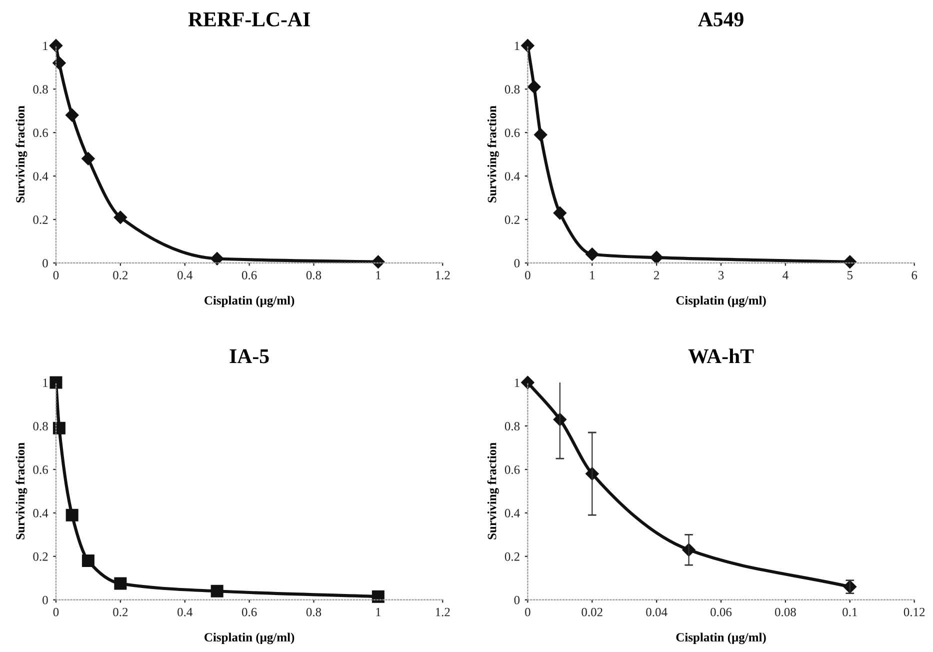 Image resolution: width=933 pixels, height=652 pixels. I want to click on x-tick-label: 4, so click(785, 275).